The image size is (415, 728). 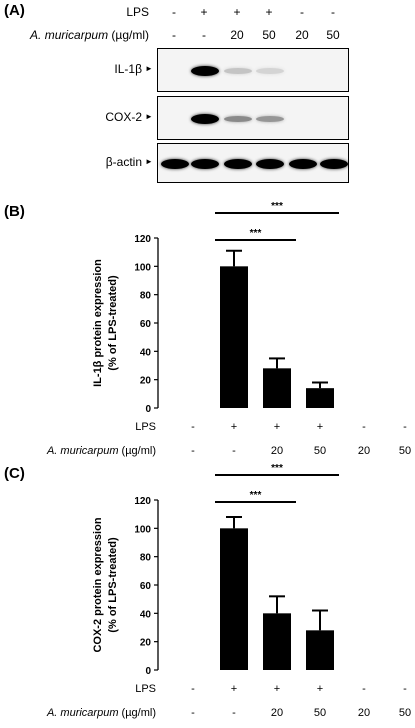 I want to click on panel-a-lps-value-2: +, so click(x=237, y=12).